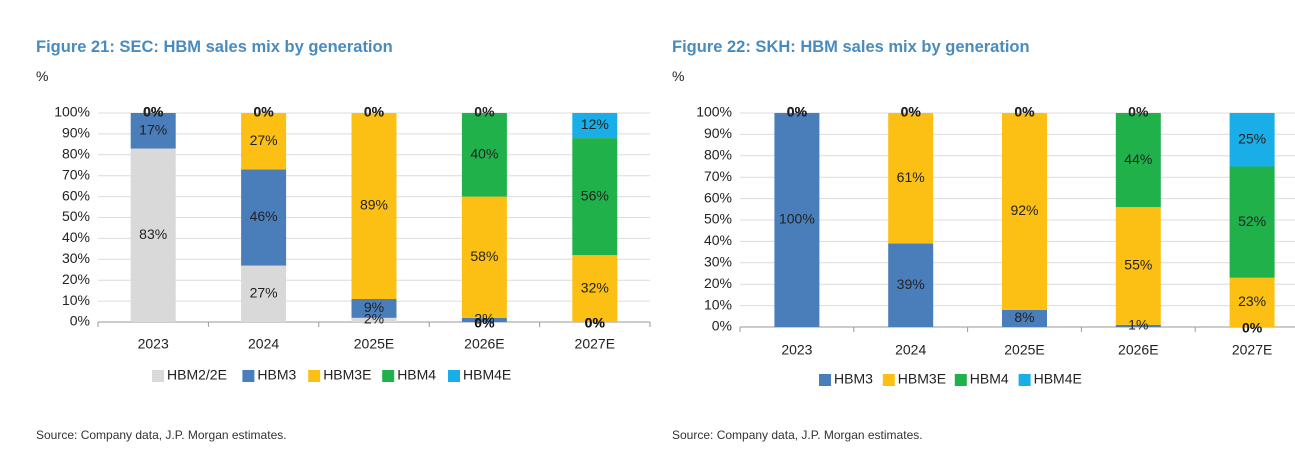  What do you see at coordinates (1252, 221) in the screenshot?
I see `data-label: 52%` at bounding box center [1252, 221].